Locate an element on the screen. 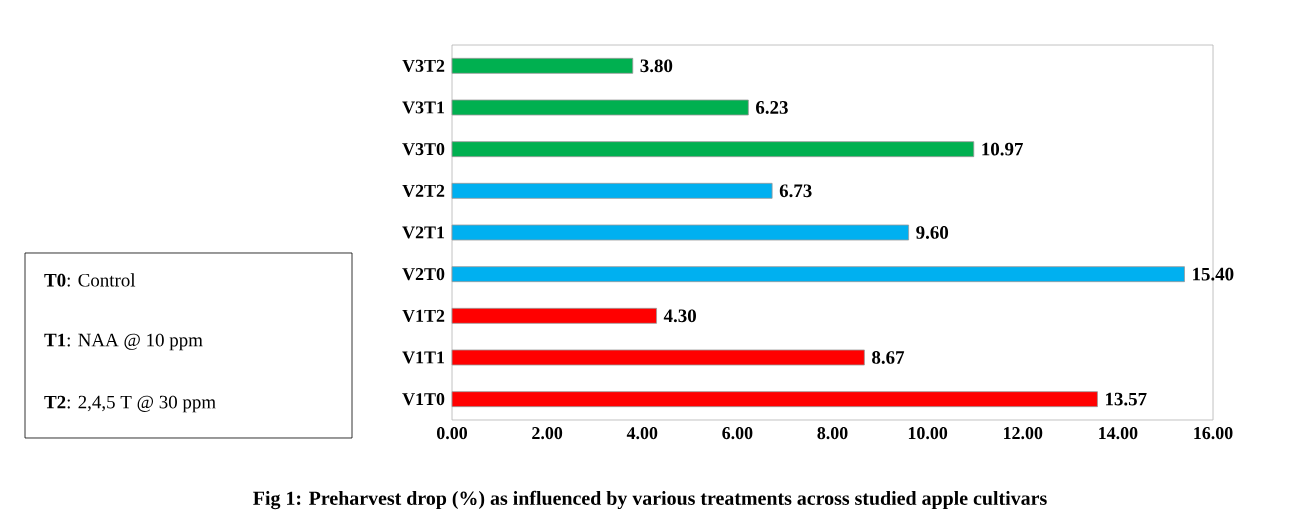  x-tick-label: 6.00 is located at coordinates (737, 433).